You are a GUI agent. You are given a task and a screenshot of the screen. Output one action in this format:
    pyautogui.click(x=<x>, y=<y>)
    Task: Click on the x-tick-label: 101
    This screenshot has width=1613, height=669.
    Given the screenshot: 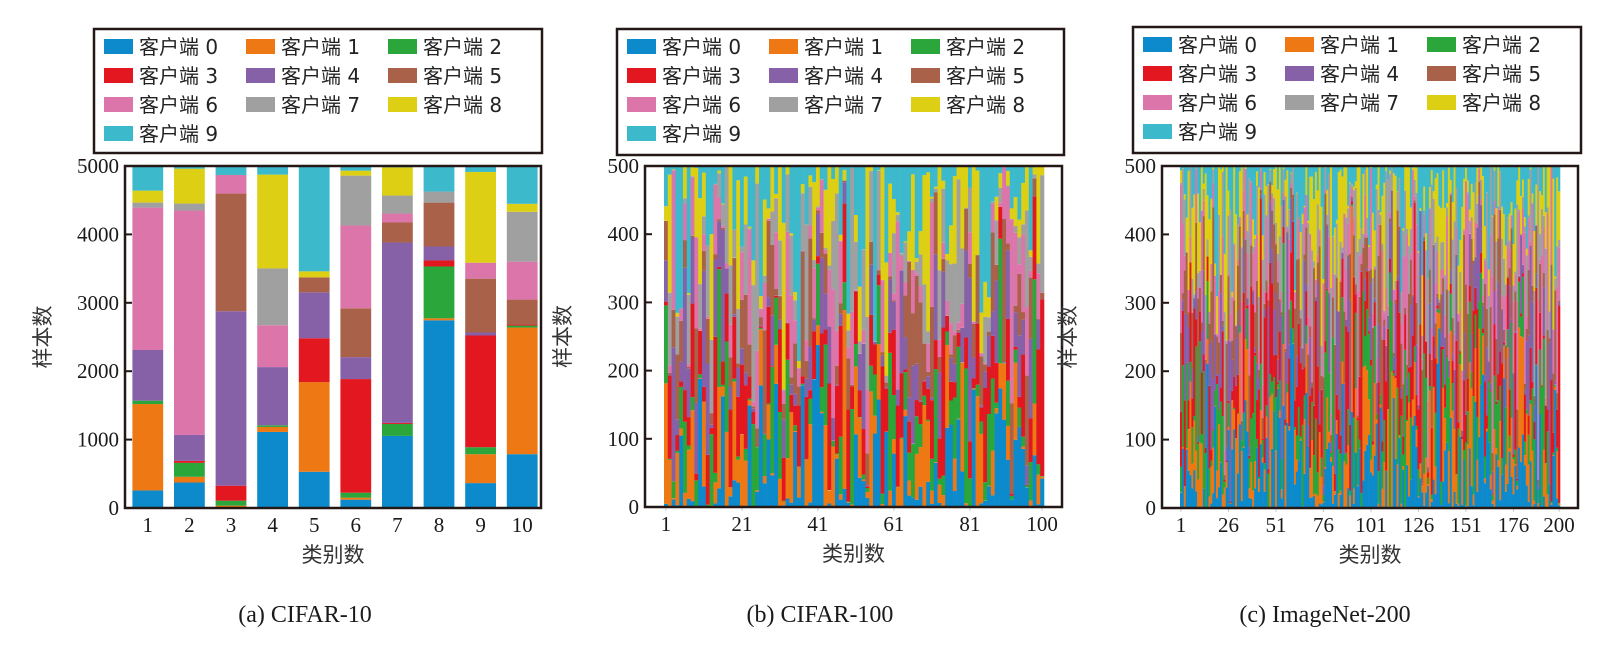 What is the action you would take?
    pyautogui.click(x=1371, y=525)
    